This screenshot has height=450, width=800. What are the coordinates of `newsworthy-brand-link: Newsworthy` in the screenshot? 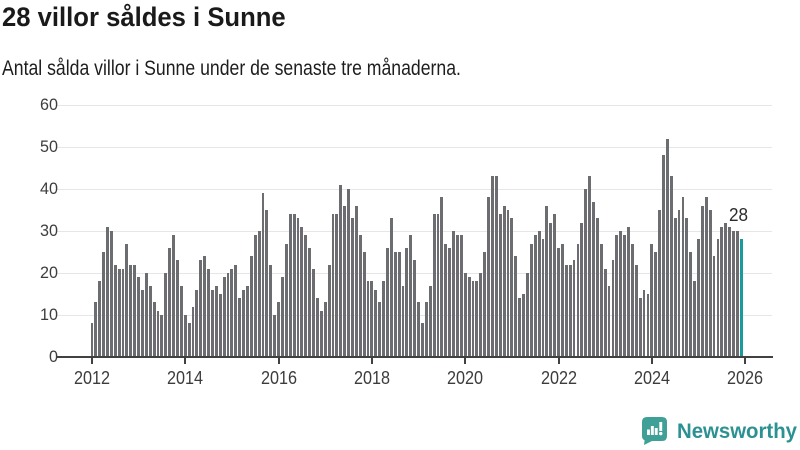 It's located at (720, 430).